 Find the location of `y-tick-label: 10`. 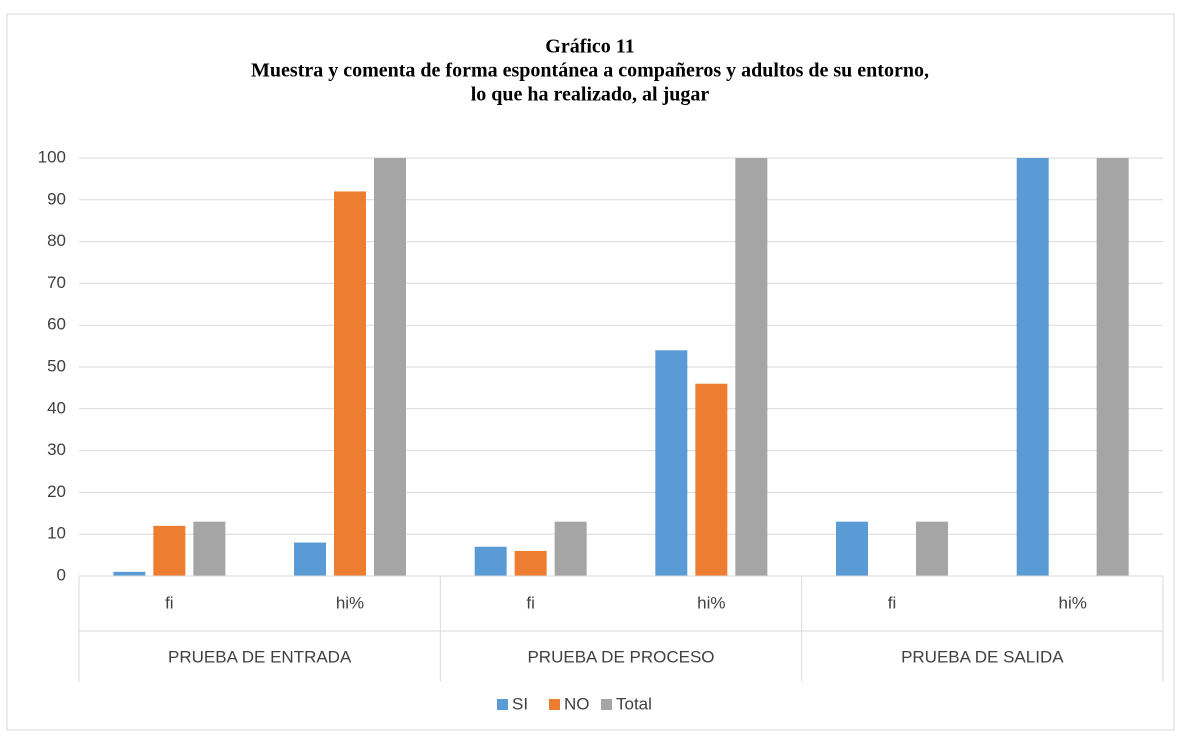

y-tick-label: 10 is located at coordinates (56, 533).